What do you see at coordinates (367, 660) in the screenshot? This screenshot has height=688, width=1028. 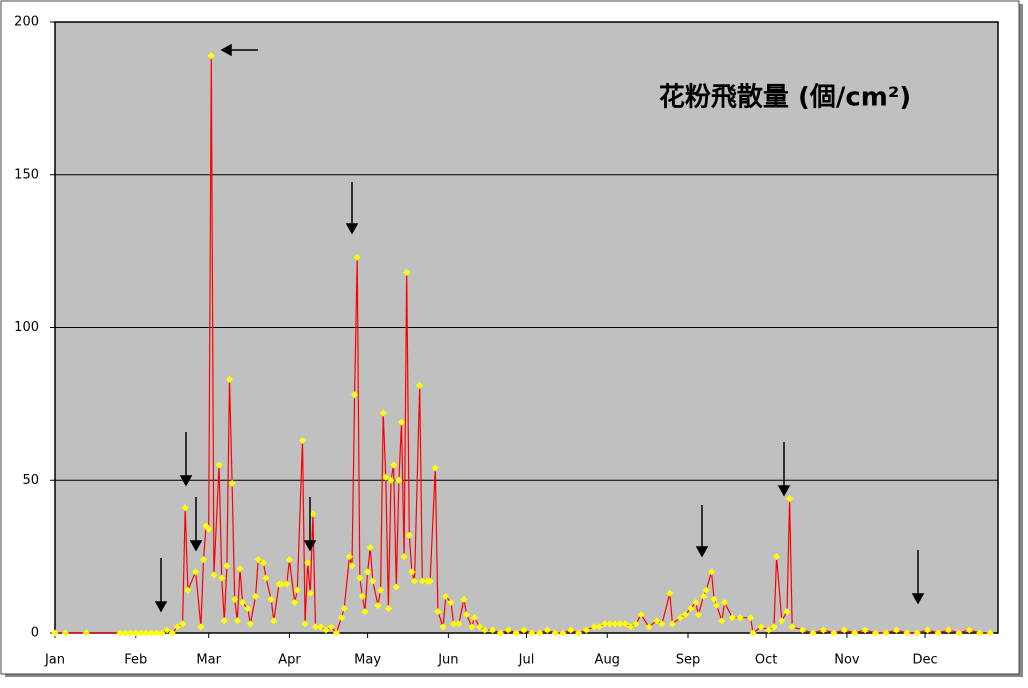 I see `x-tick-label: May` at bounding box center [367, 660].